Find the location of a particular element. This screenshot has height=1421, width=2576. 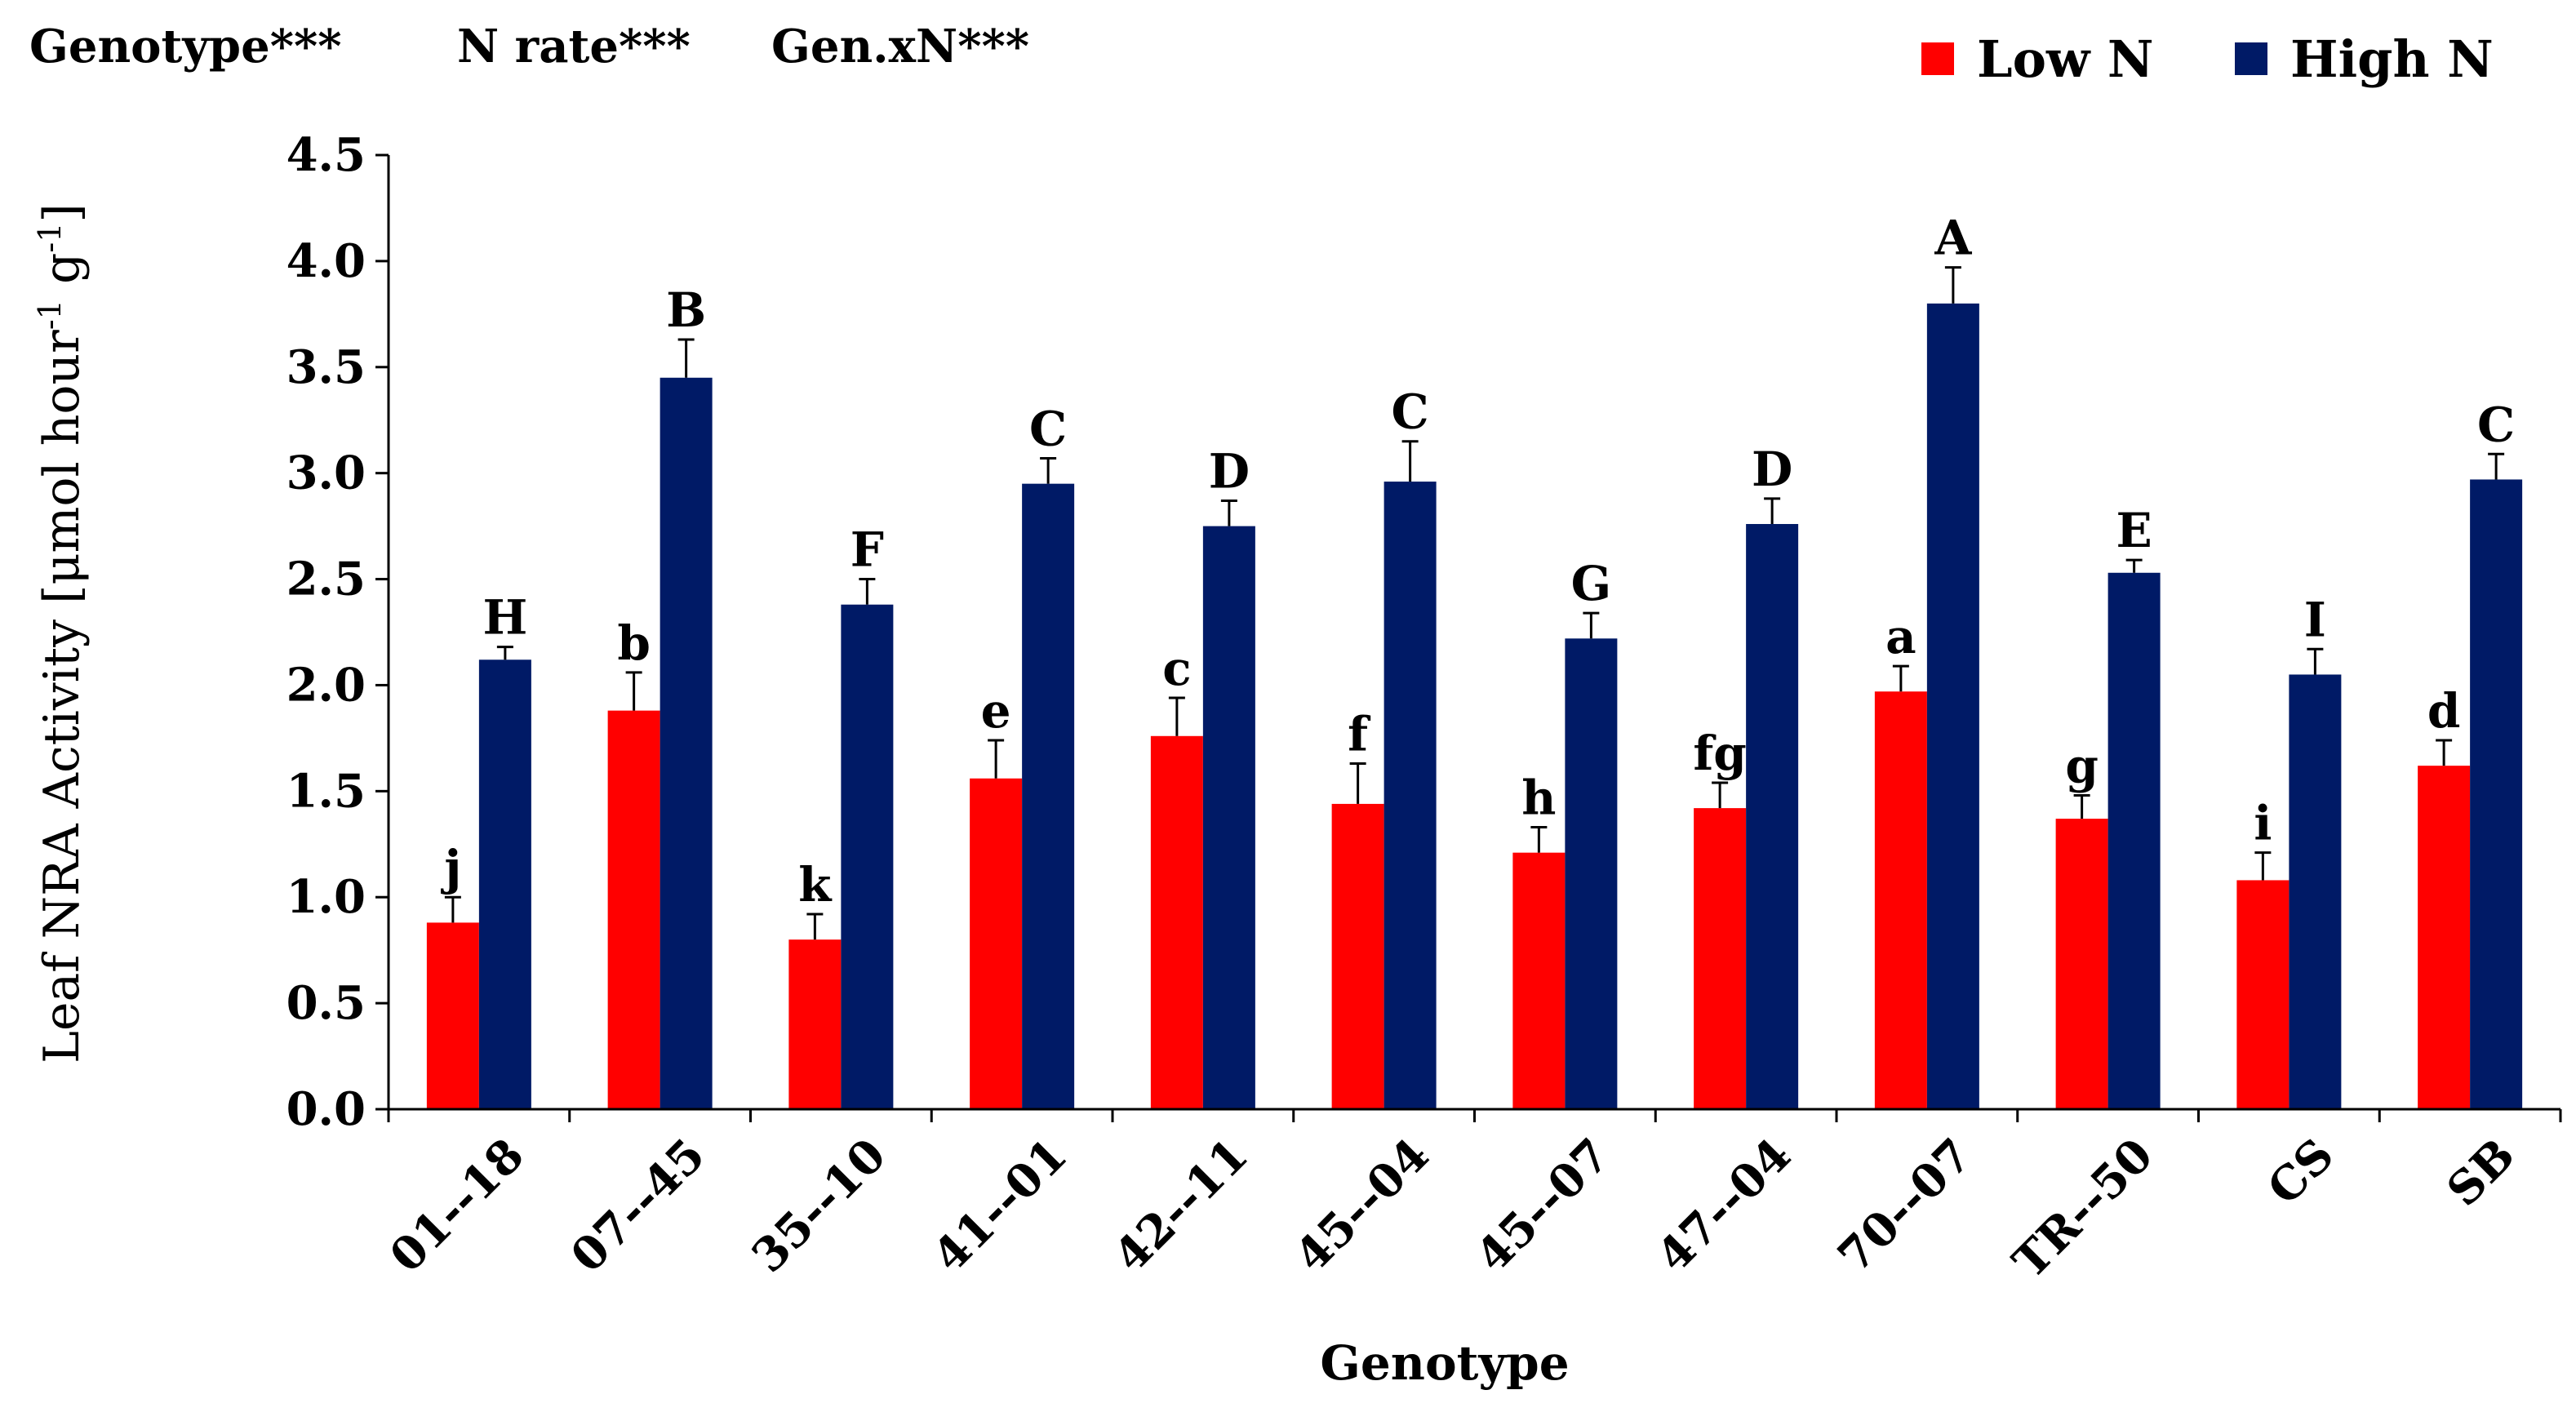

significance-letter: E is located at coordinates (2134, 531).